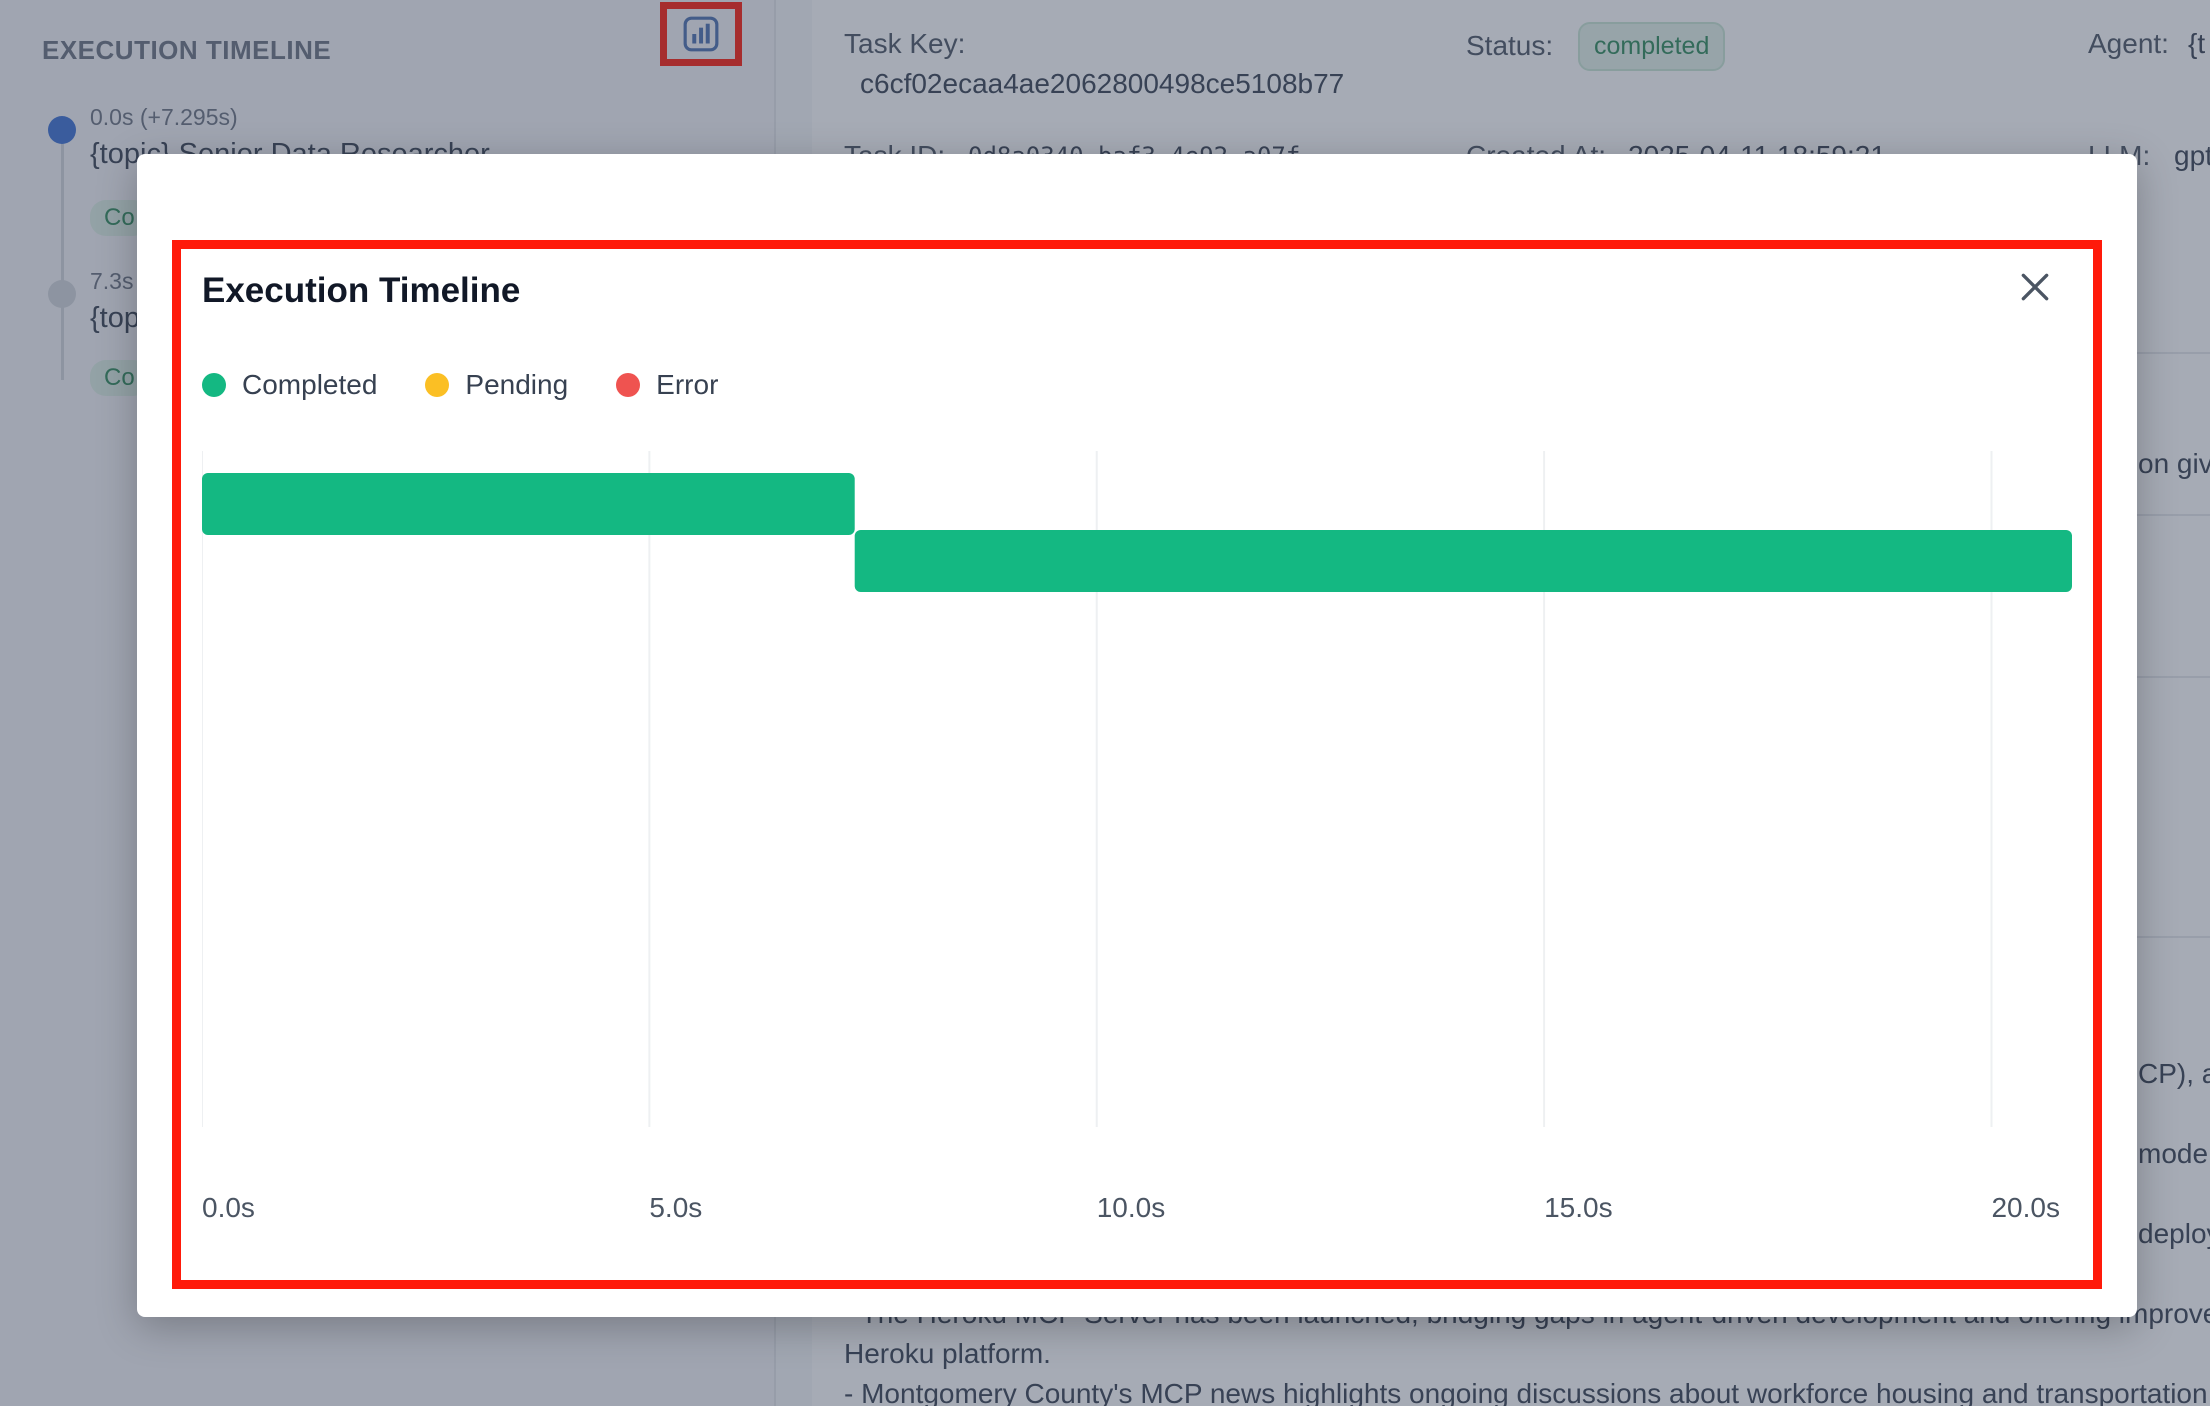 Image resolution: width=2210 pixels, height=1406 pixels. I want to click on output-text: mode,, so click(2174, 1153).